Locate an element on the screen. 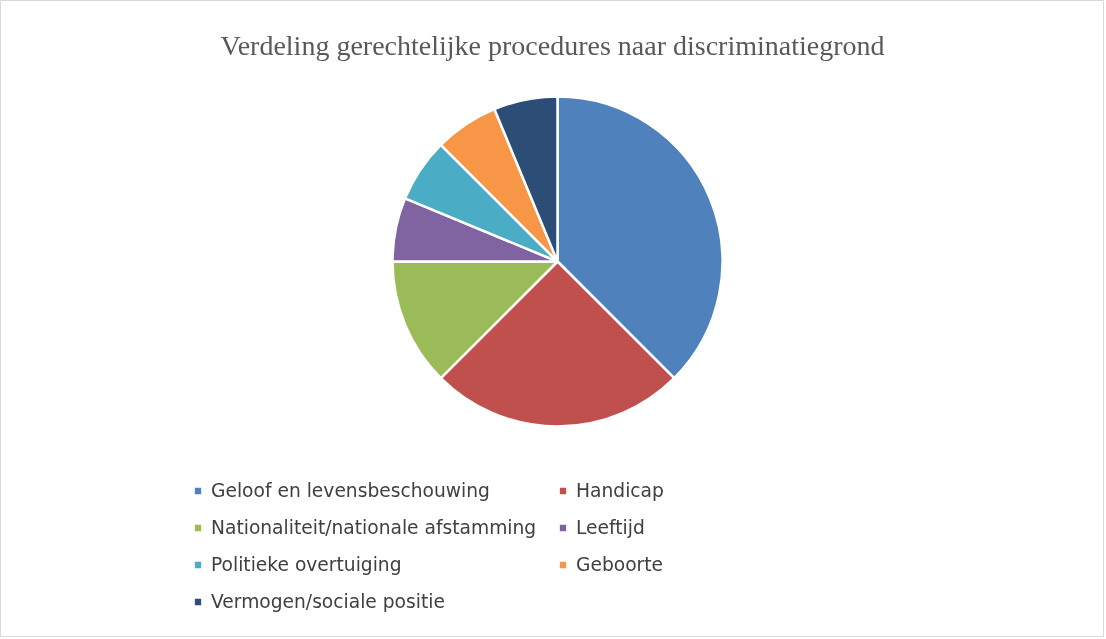  legend-label: Geloof en levensbeschouwing is located at coordinates (351, 490).